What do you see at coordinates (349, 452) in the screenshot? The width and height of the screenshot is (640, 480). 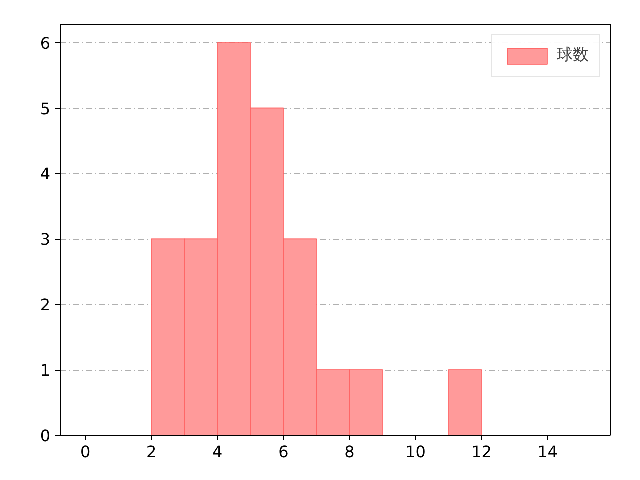 I see `x-tick-label: 8` at bounding box center [349, 452].